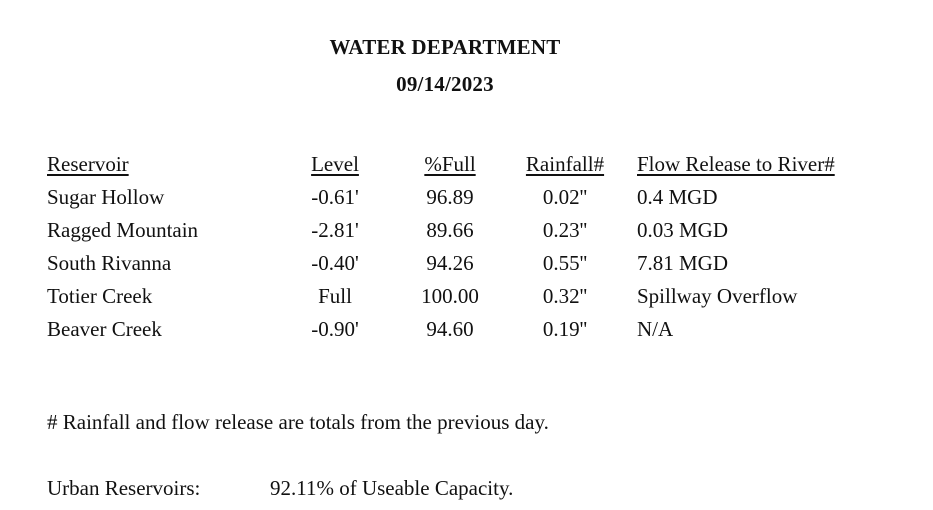 The width and height of the screenshot is (933, 510). Describe the element at coordinates (683, 263) in the screenshot. I see `reservoir-flow: 7.81 MGD` at that location.